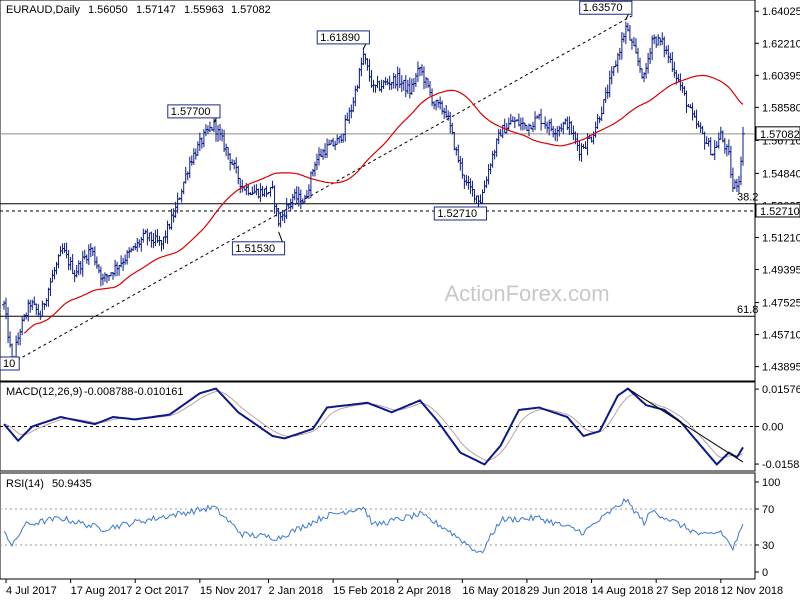  What do you see at coordinates (781, 271) in the screenshot?
I see `price-tick-label: 1.49395` at bounding box center [781, 271].